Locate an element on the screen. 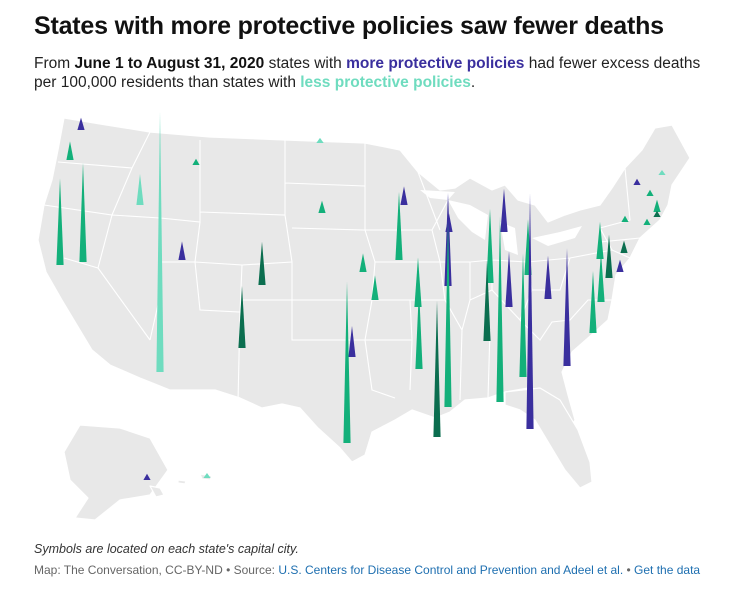  great-lakes is located at coordinates (501, 222).